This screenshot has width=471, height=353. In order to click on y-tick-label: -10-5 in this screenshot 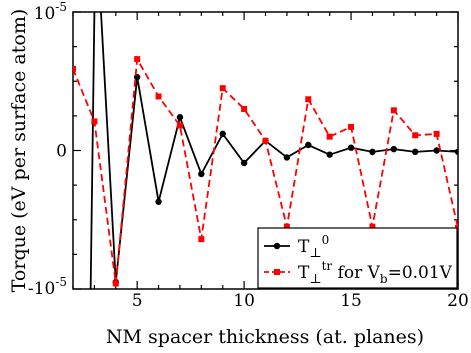, I will do `click(47, 287)`.